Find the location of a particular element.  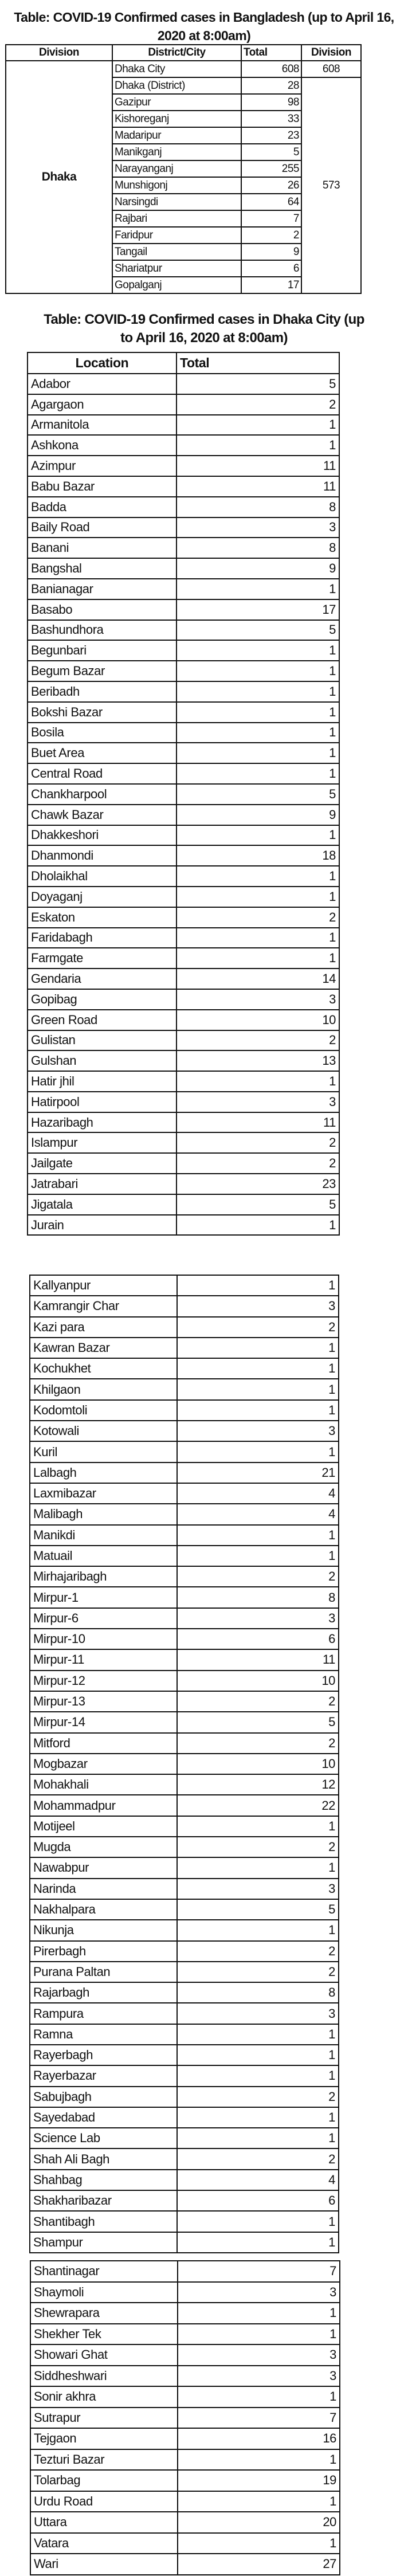

table-row: Kazi para 2 is located at coordinates (184, 1327).